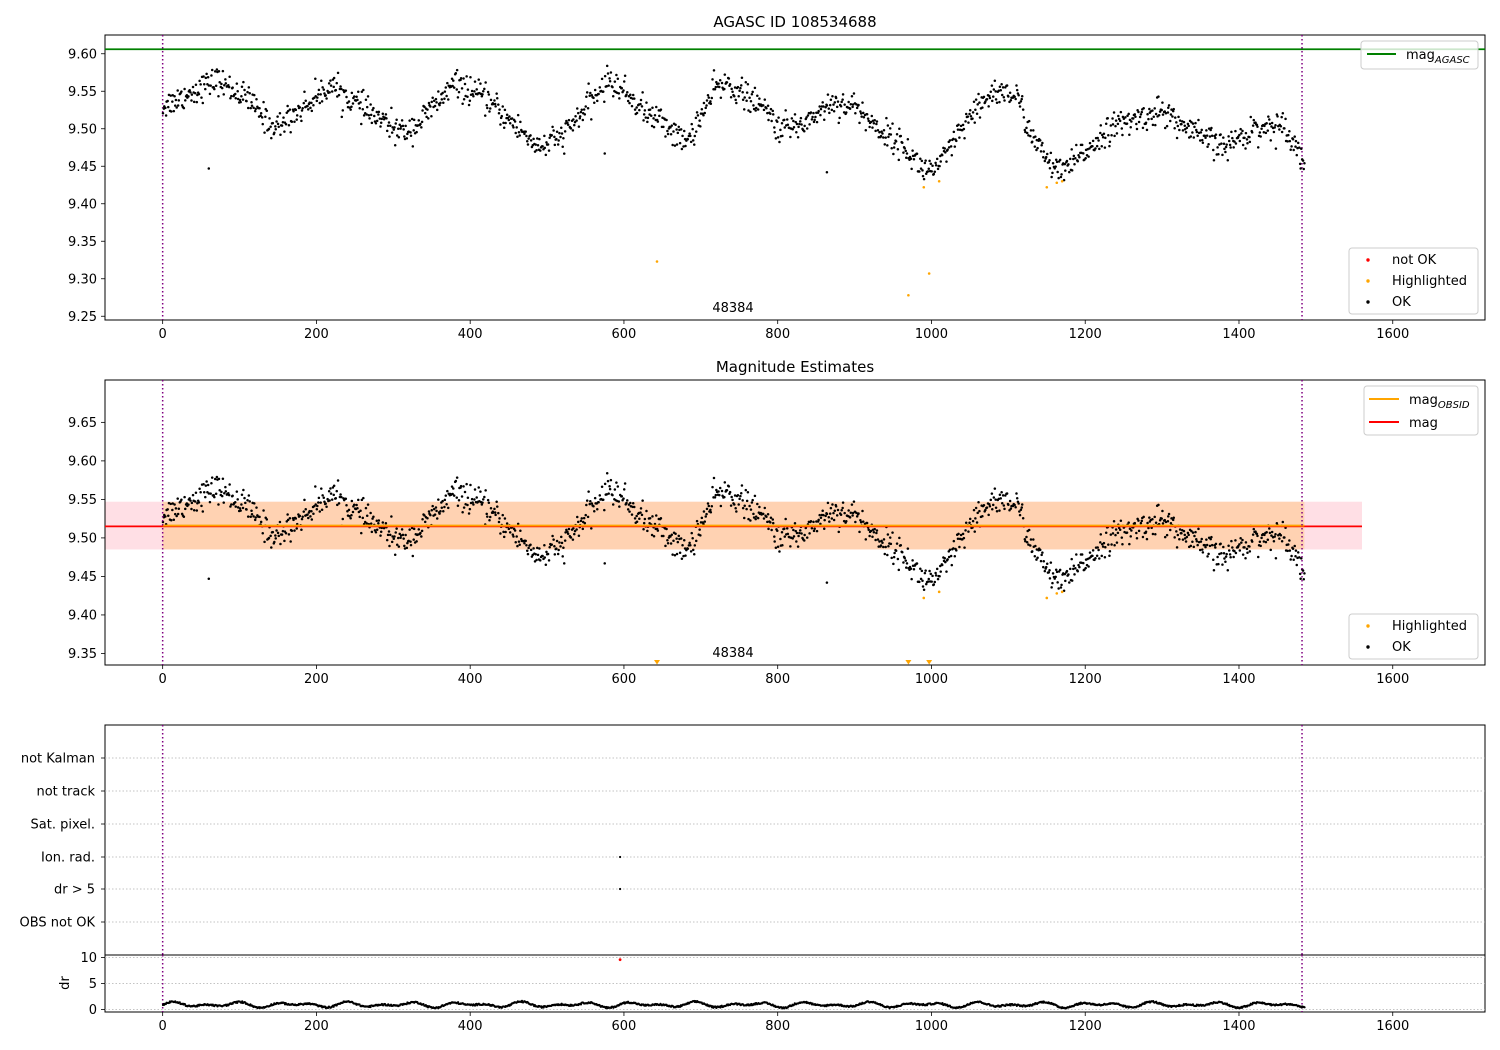  Describe the element at coordinates (86, 539) in the screenshot. I see `panel2-y-axis: 9.359.409.459.509.559.609.65` at that location.